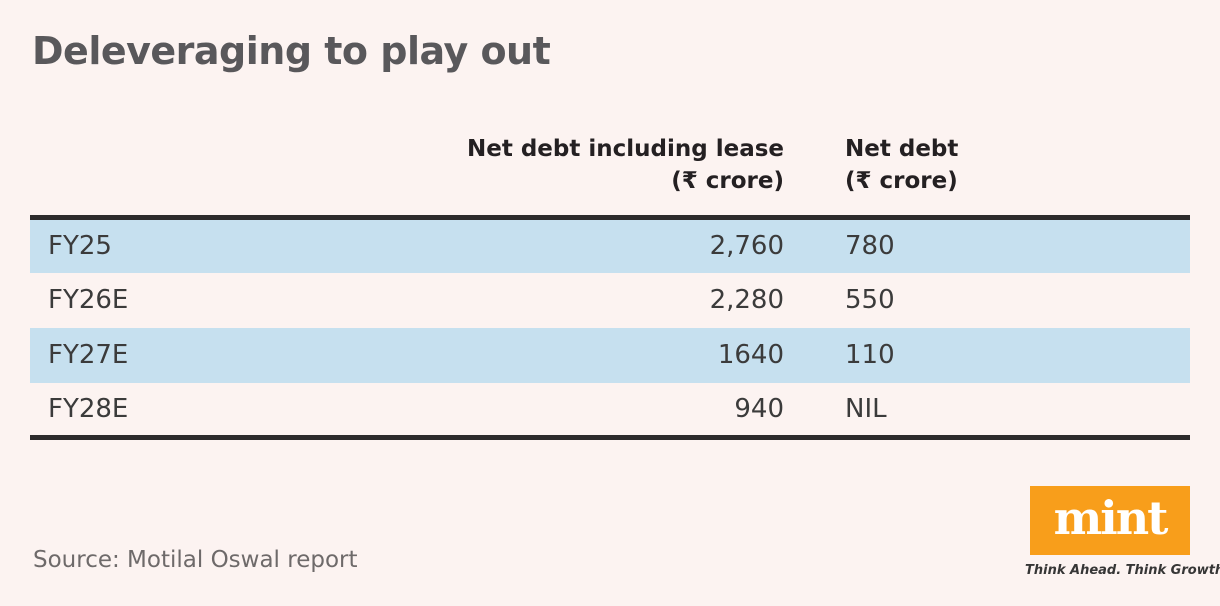 The width and height of the screenshot is (1220, 606). Describe the element at coordinates (610, 300) in the screenshot. I see `table-row: FY26E 2,280 550` at that location.